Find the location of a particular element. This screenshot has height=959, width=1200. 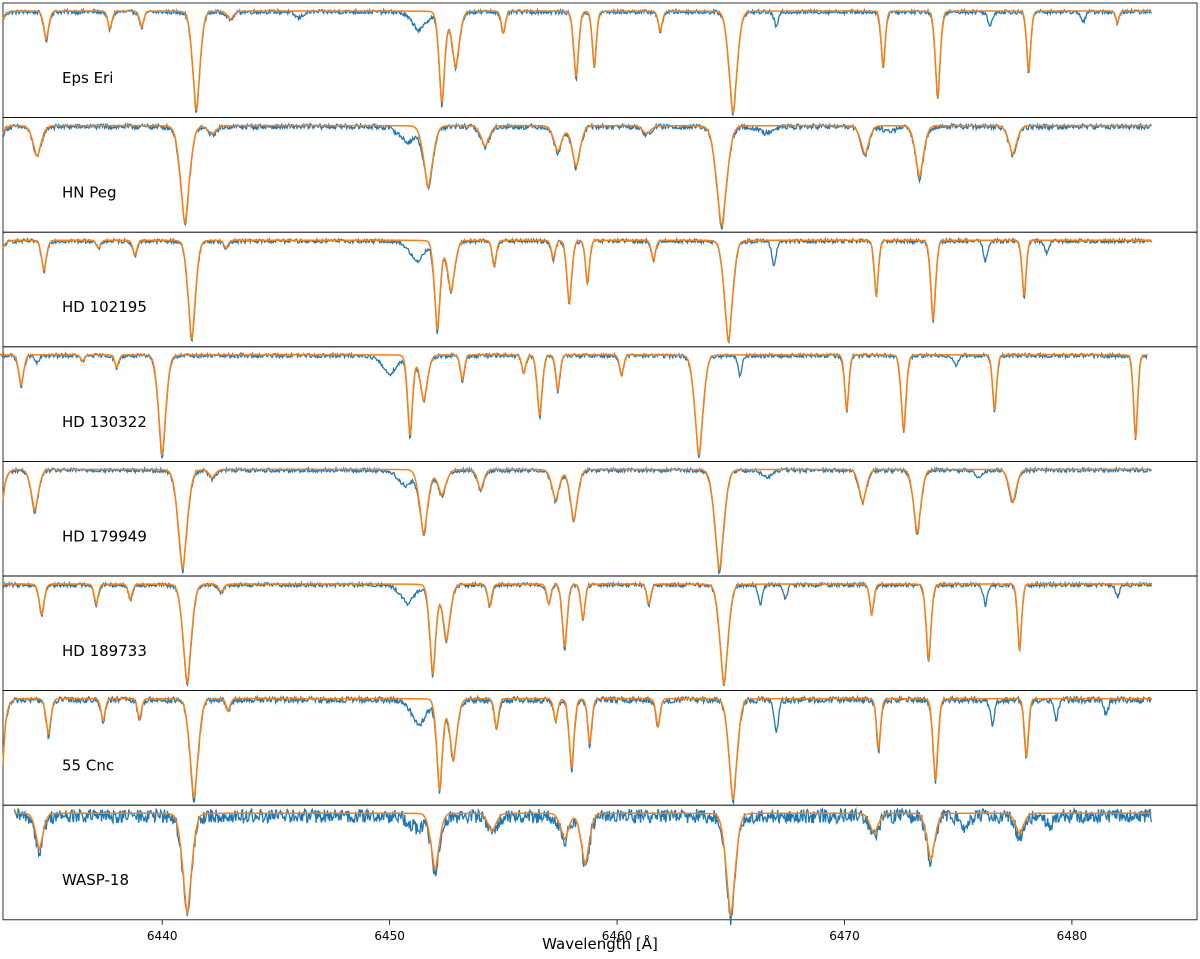

panel-star-label: HD 189733 is located at coordinates (104, 651).